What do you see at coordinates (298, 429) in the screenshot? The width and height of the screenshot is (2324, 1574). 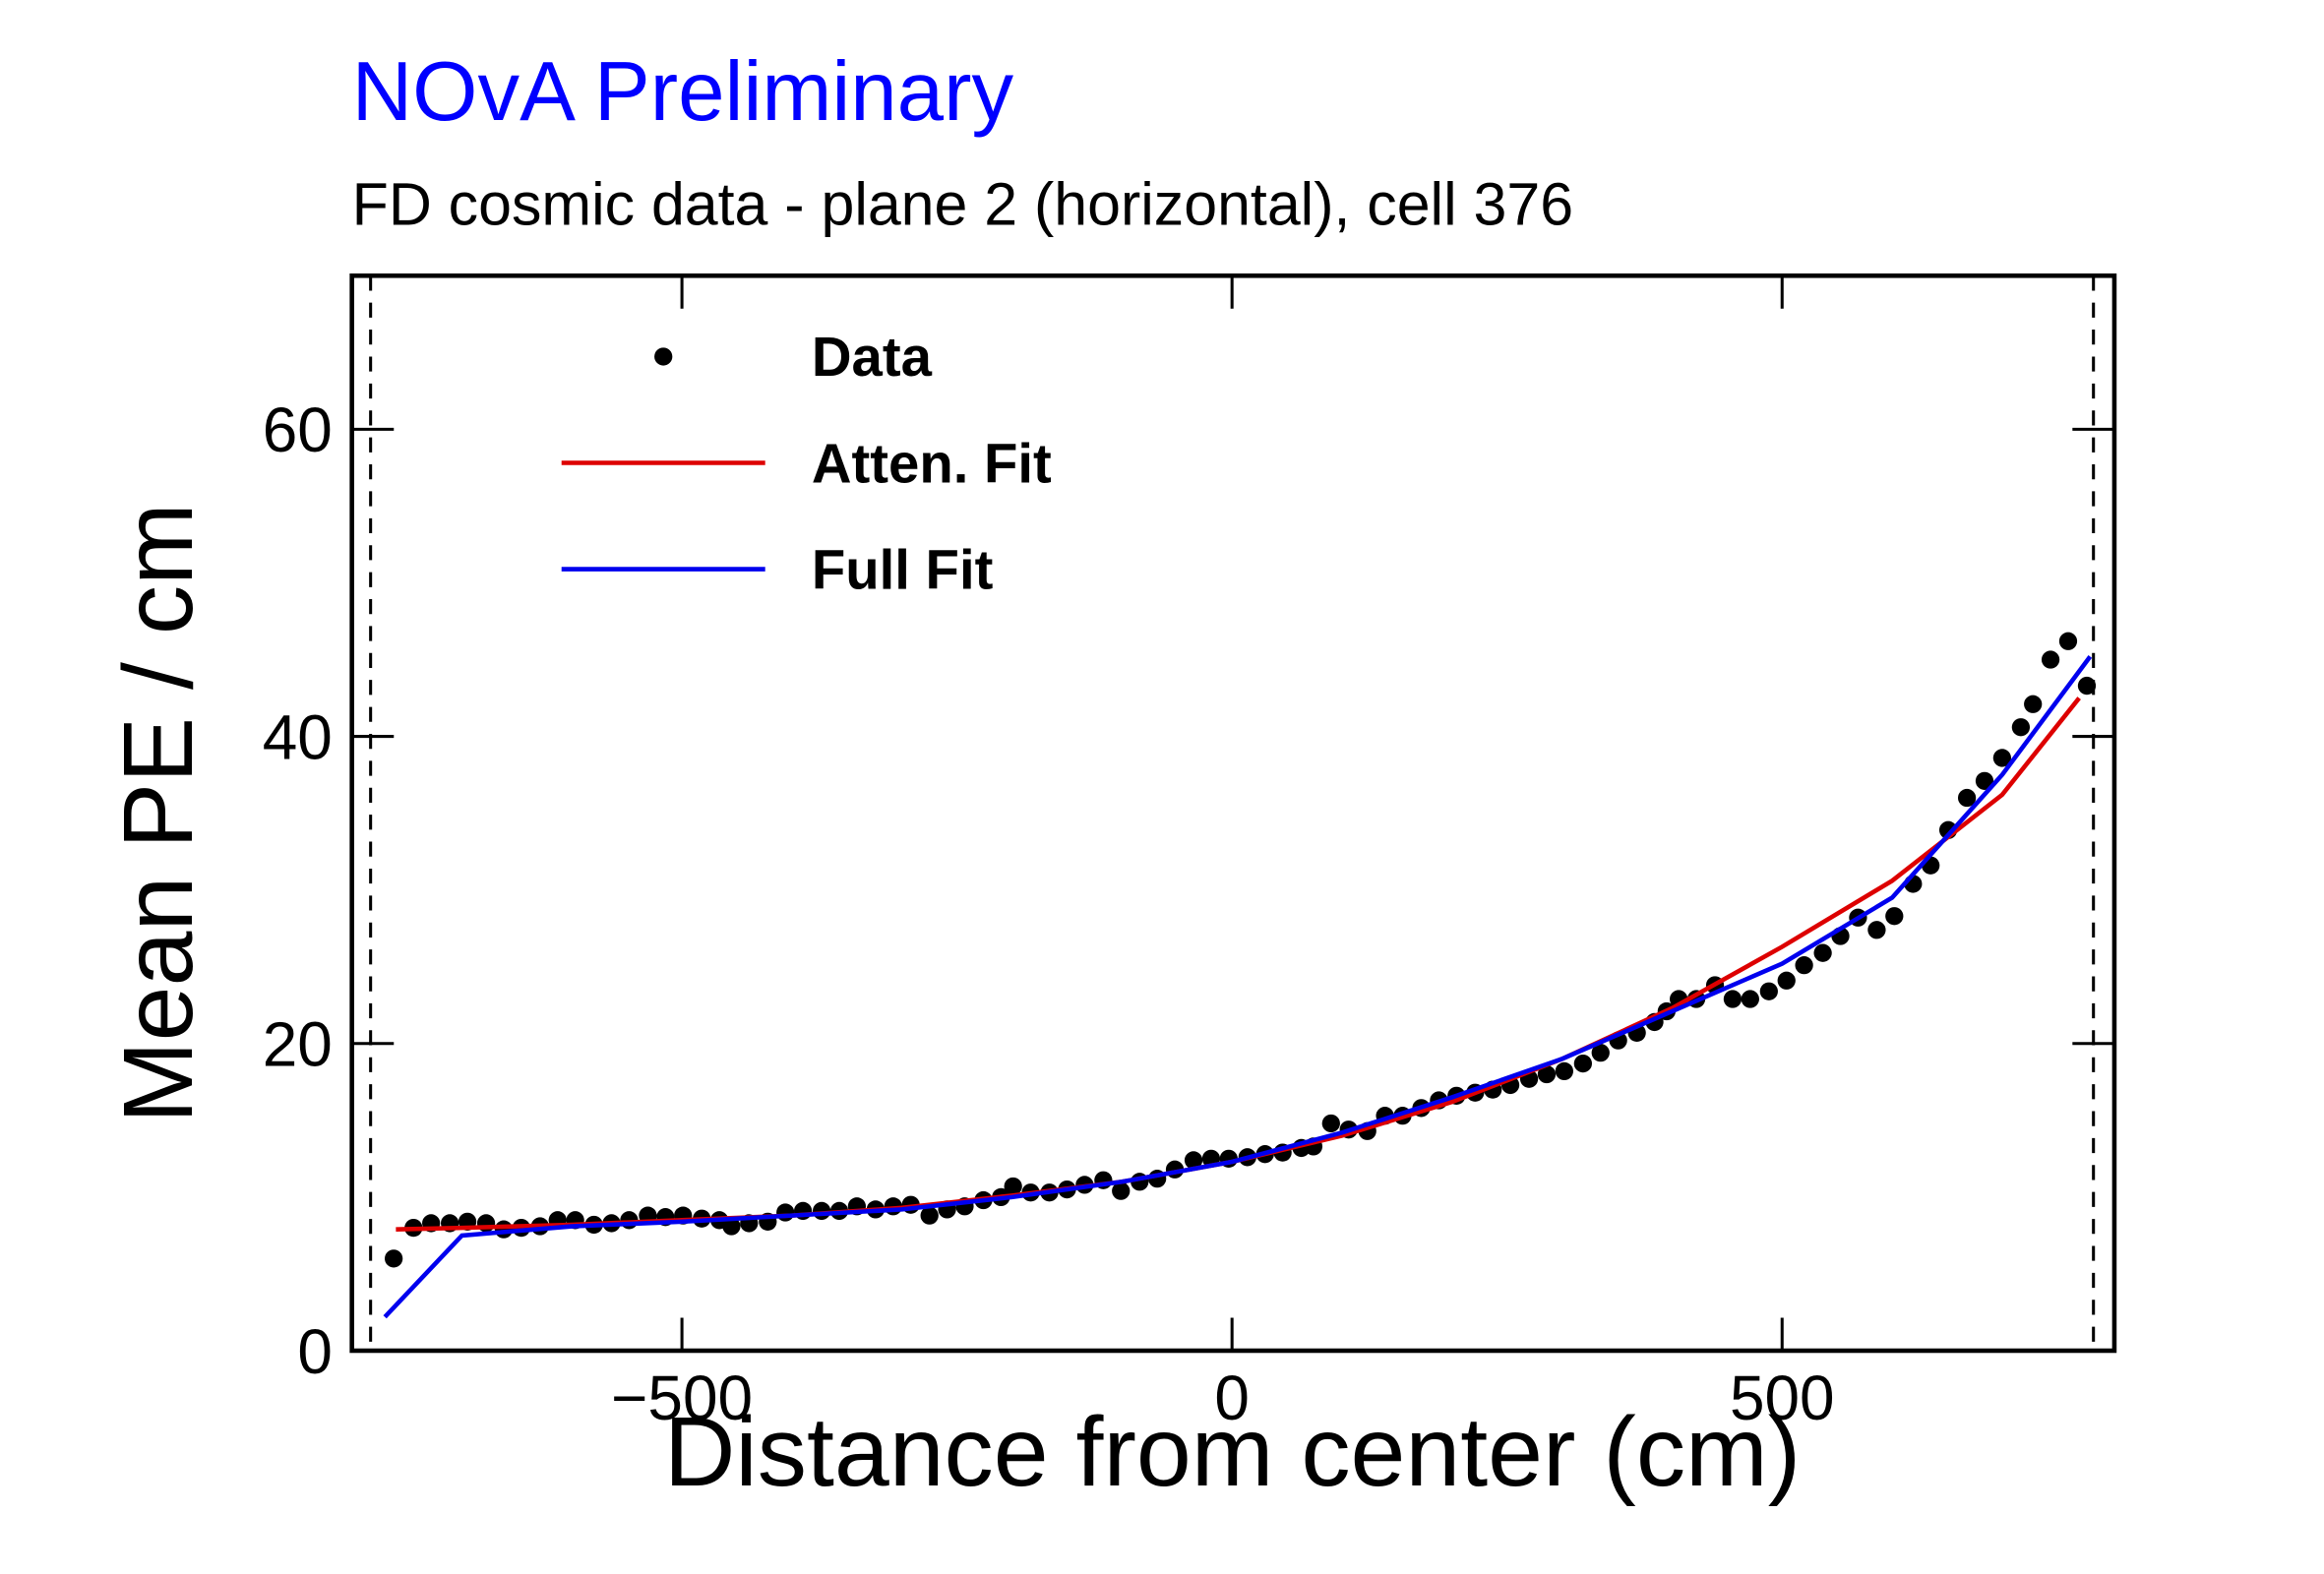 I see `y-tick-label: 60` at bounding box center [298, 429].